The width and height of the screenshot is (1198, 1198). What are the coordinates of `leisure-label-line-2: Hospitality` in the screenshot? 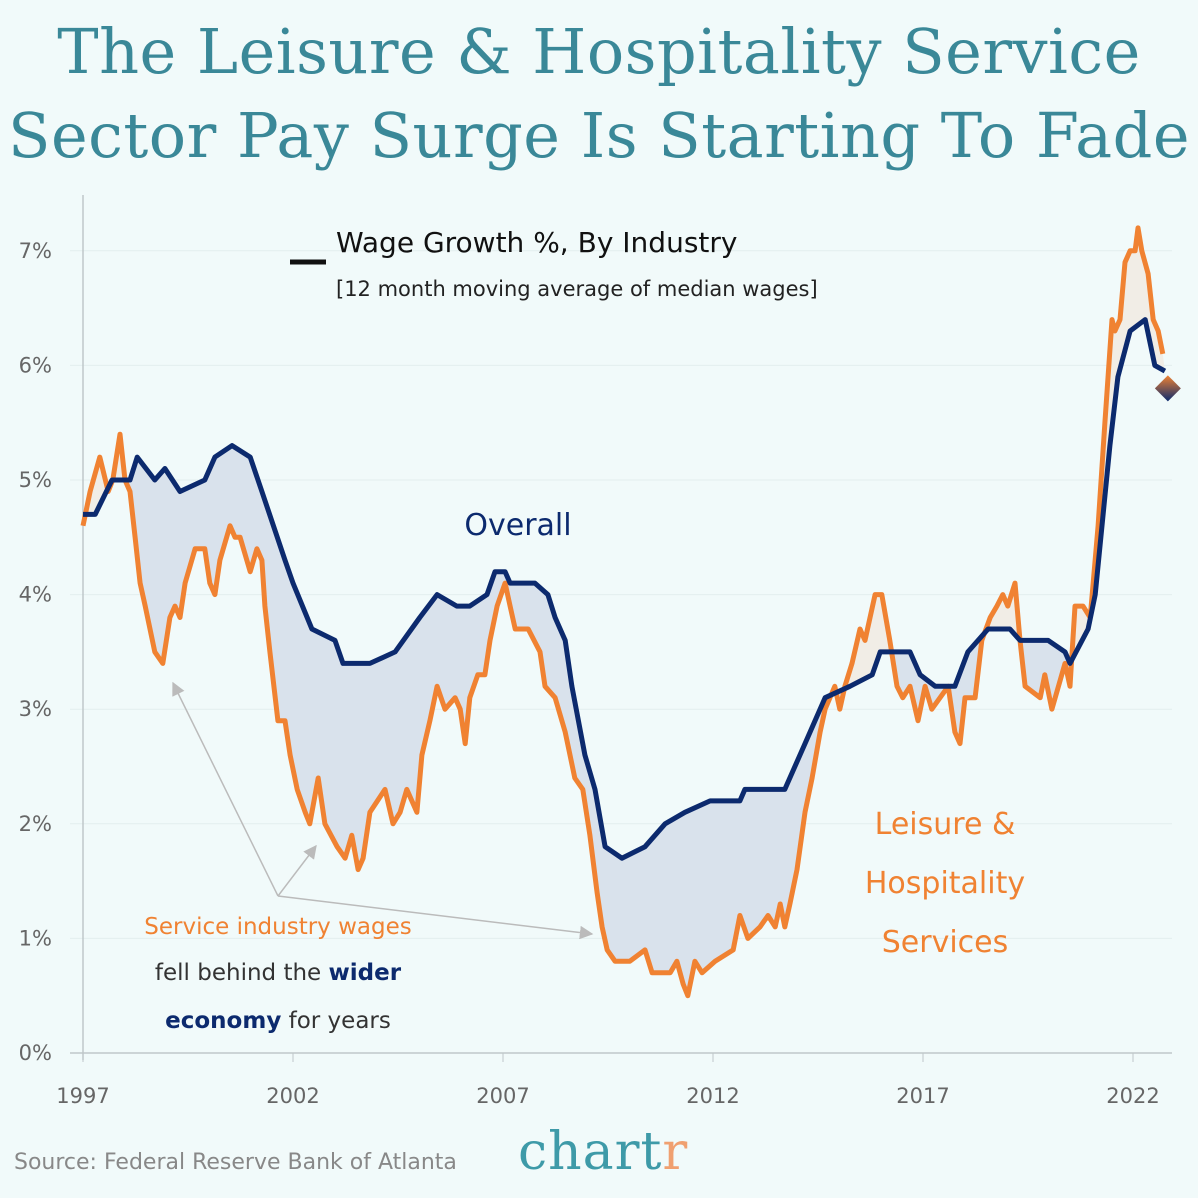 It's located at (945, 883).